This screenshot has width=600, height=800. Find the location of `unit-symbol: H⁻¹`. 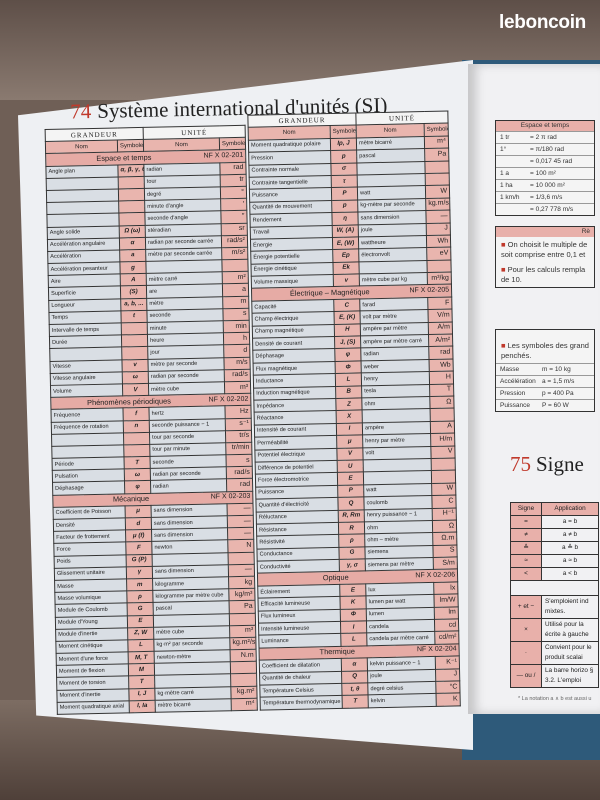

unit-symbol: H⁻¹ is located at coordinates (444, 514).